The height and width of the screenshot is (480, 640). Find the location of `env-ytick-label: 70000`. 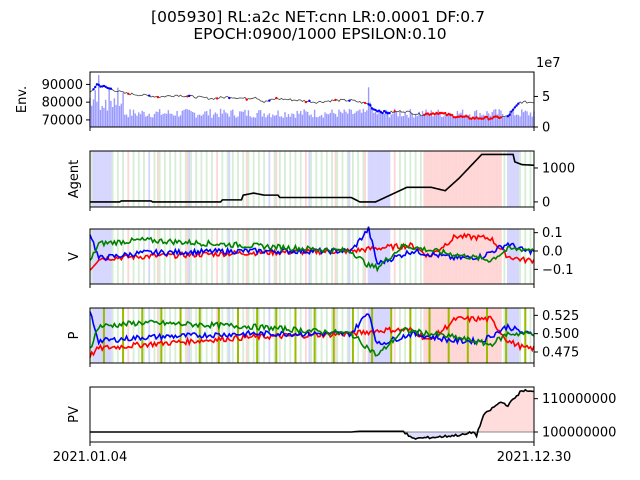

env-ytick-label: 70000 is located at coordinates (62, 120).